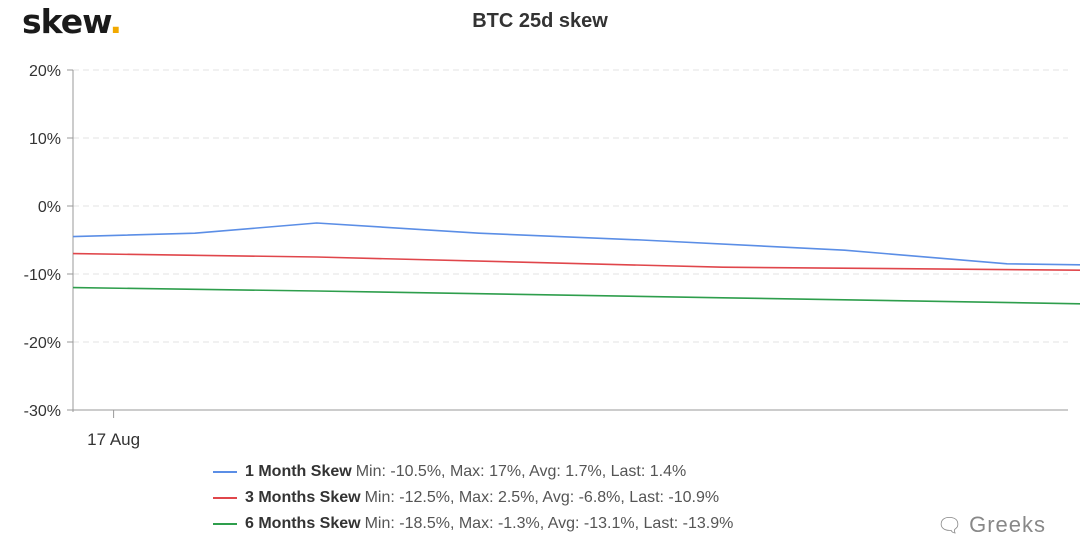 Image resolution: width=1080 pixels, height=543 pixels. I want to click on y-tick-label: 0%, so click(49, 207).